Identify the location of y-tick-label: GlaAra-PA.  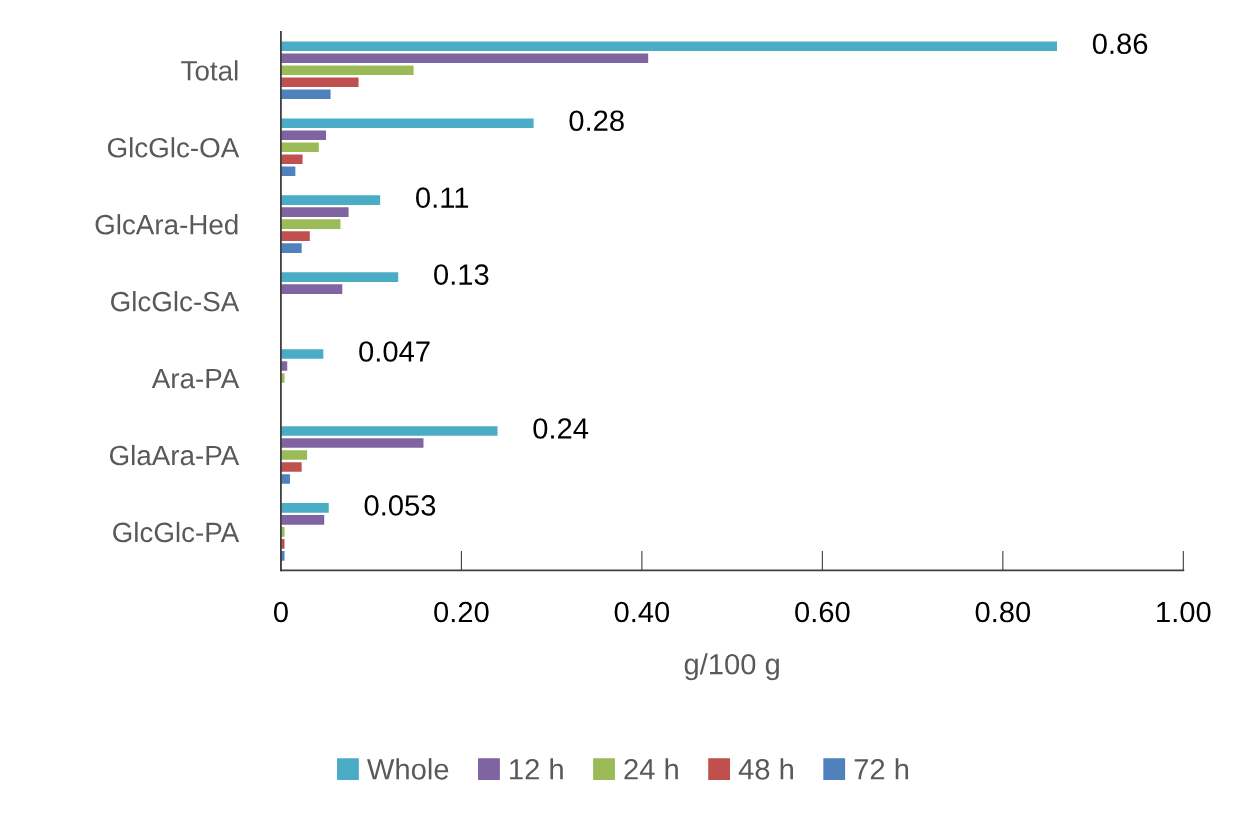
(174, 455).